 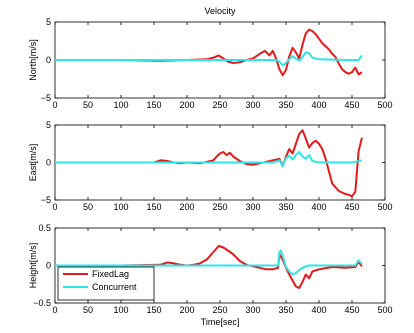 What do you see at coordinates (110, 274) in the screenshot?
I see `legend-label-fixedlag: FixedLag` at bounding box center [110, 274].